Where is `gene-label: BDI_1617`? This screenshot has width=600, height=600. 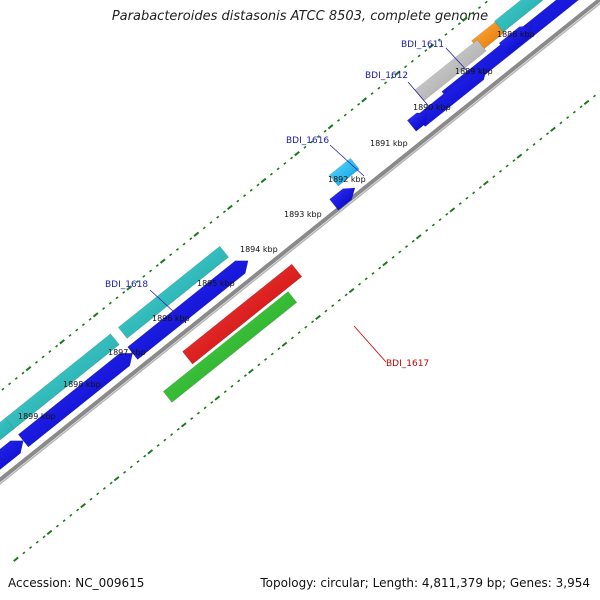 gene-label: BDI_1617 is located at coordinates (407, 364).